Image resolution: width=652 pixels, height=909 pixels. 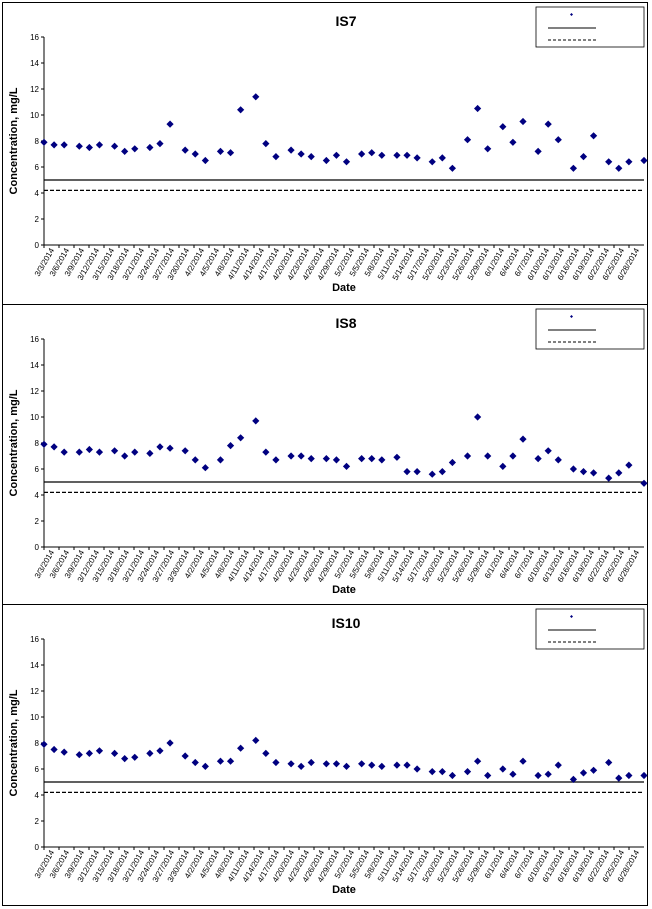 What do you see at coordinates (344, 890) in the screenshot?
I see `x-axis-title: Date` at bounding box center [344, 890].